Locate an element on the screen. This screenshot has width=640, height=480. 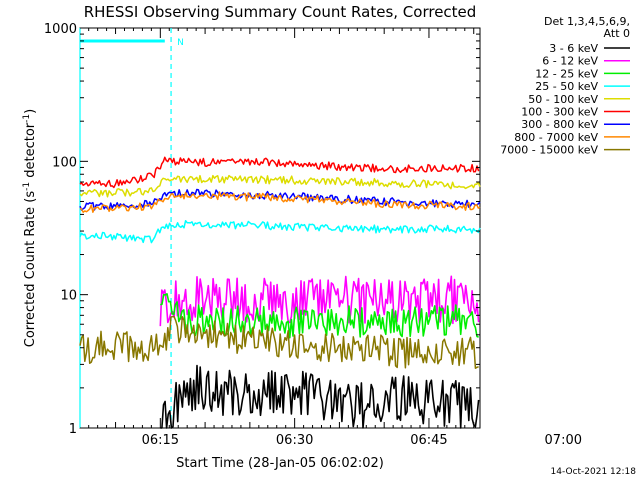
y-tick-label-3: 1000 is located at coordinates (60, 29).